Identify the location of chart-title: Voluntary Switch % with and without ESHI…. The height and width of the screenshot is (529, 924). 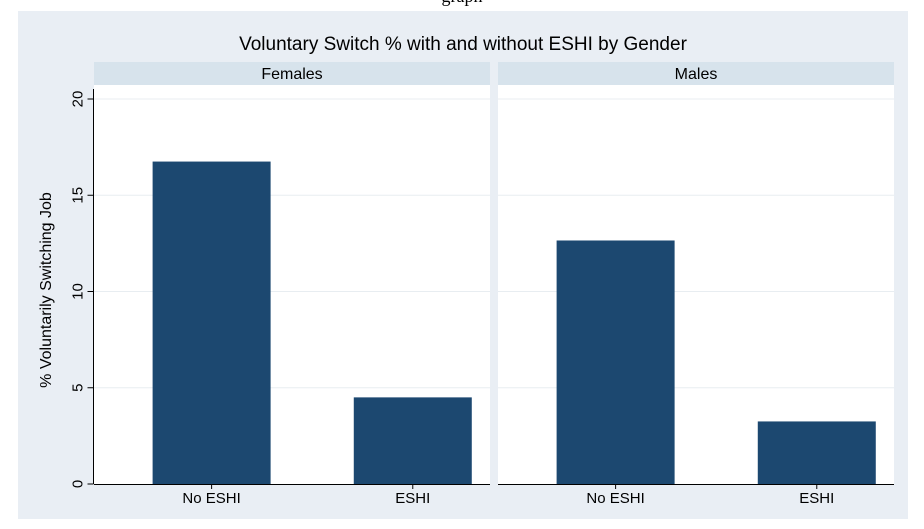
(463, 44).